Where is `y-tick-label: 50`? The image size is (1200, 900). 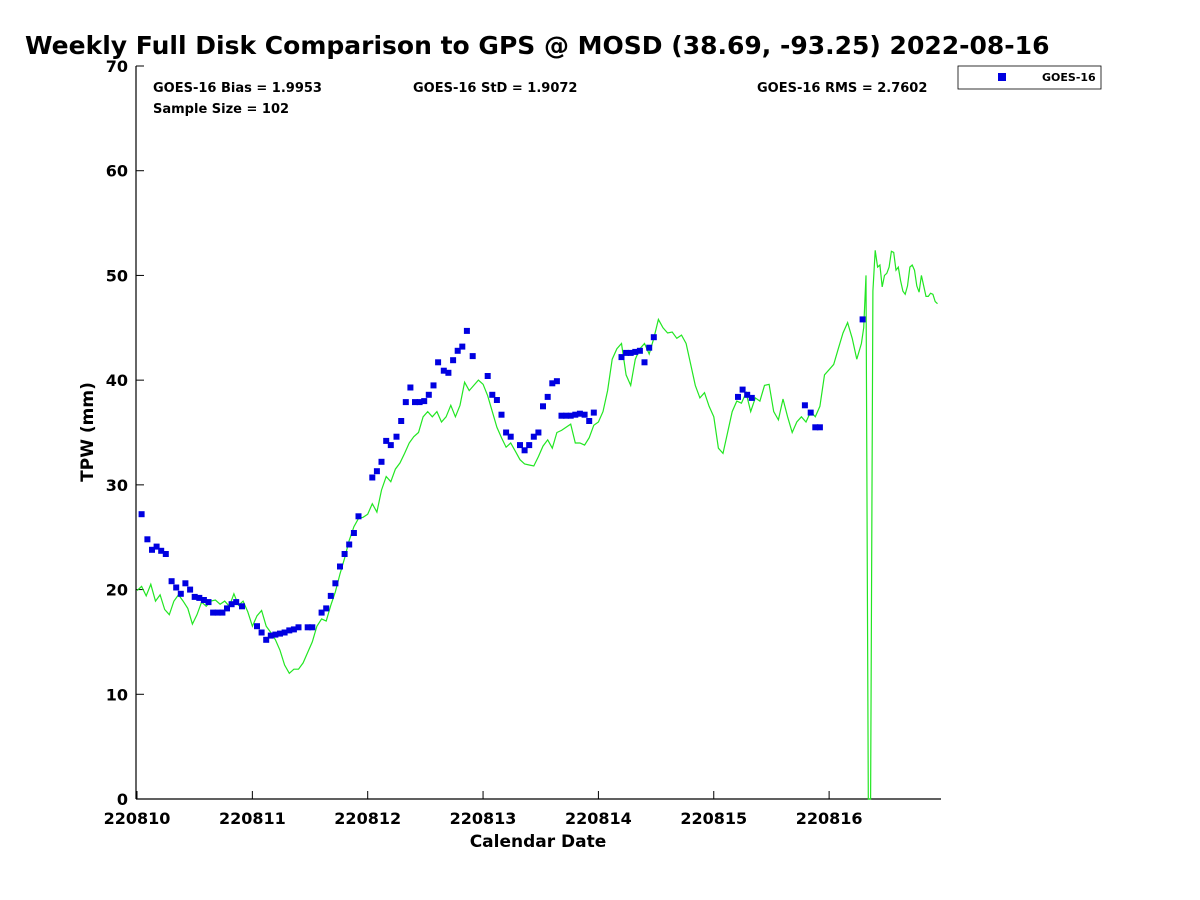
y-tick-label: 50 is located at coordinates (117, 275).